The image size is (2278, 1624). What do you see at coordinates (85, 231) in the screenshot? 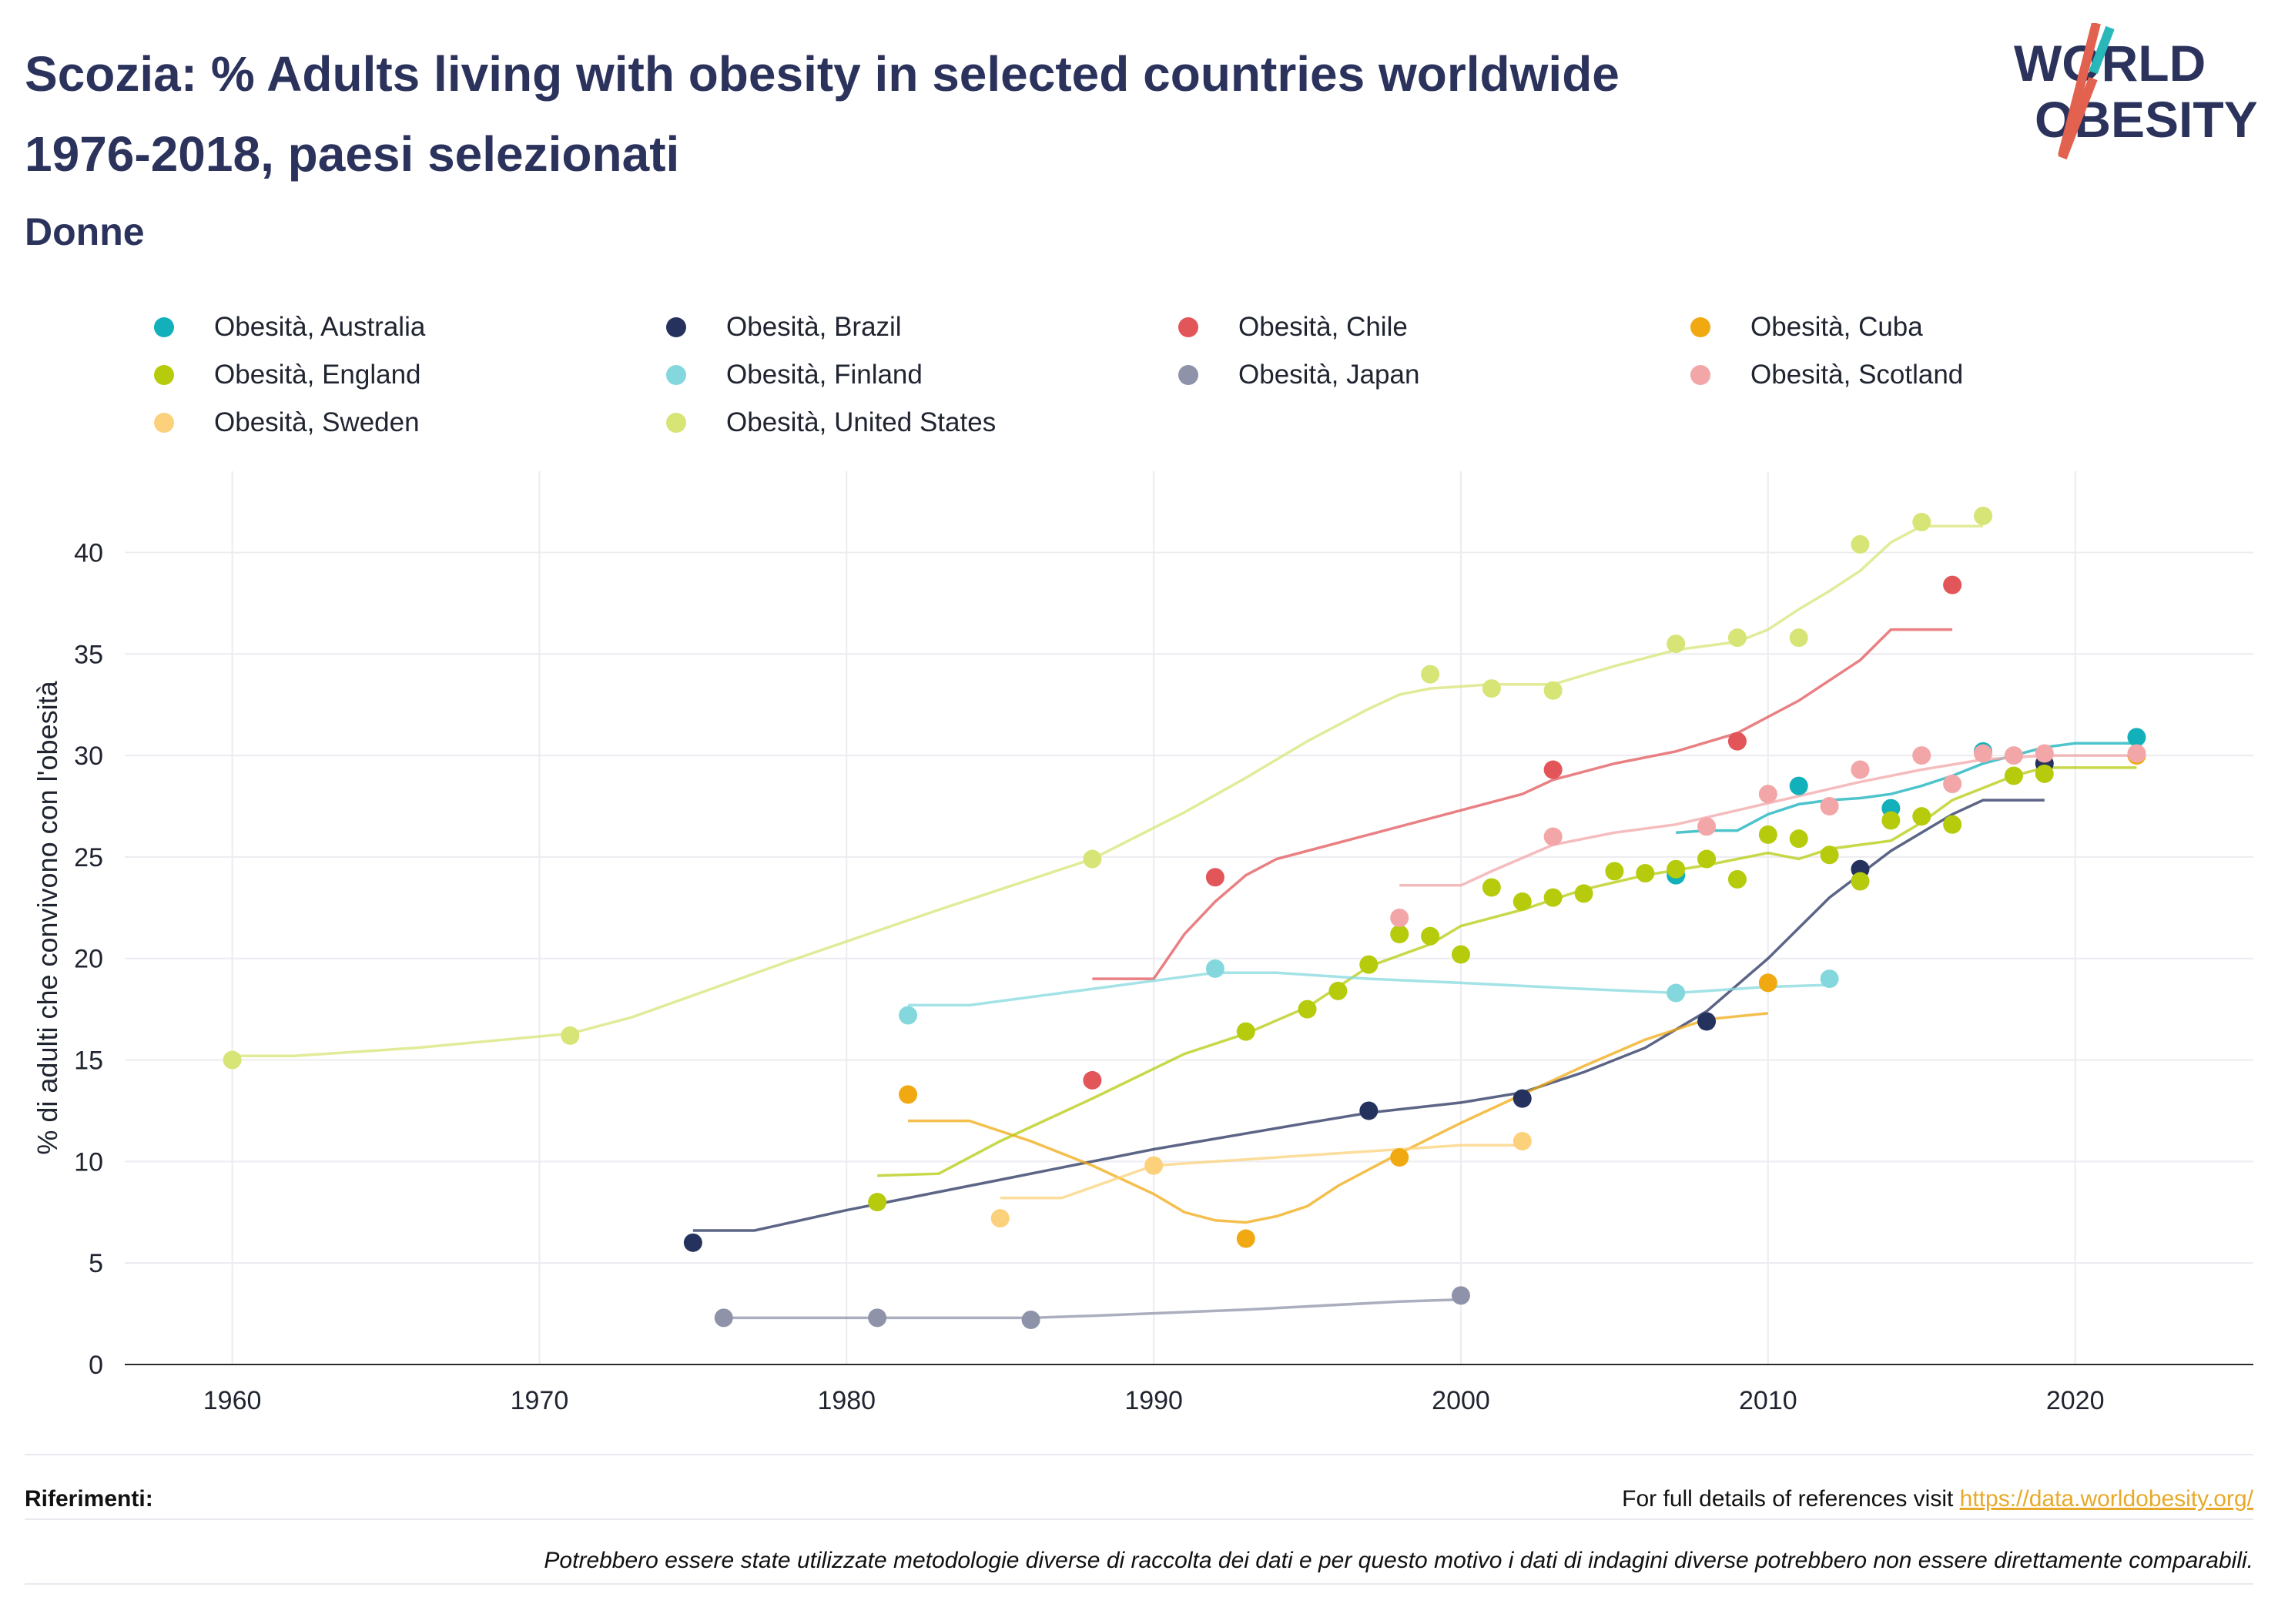
I see `chart-subtitle: Donne` at bounding box center [85, 231].